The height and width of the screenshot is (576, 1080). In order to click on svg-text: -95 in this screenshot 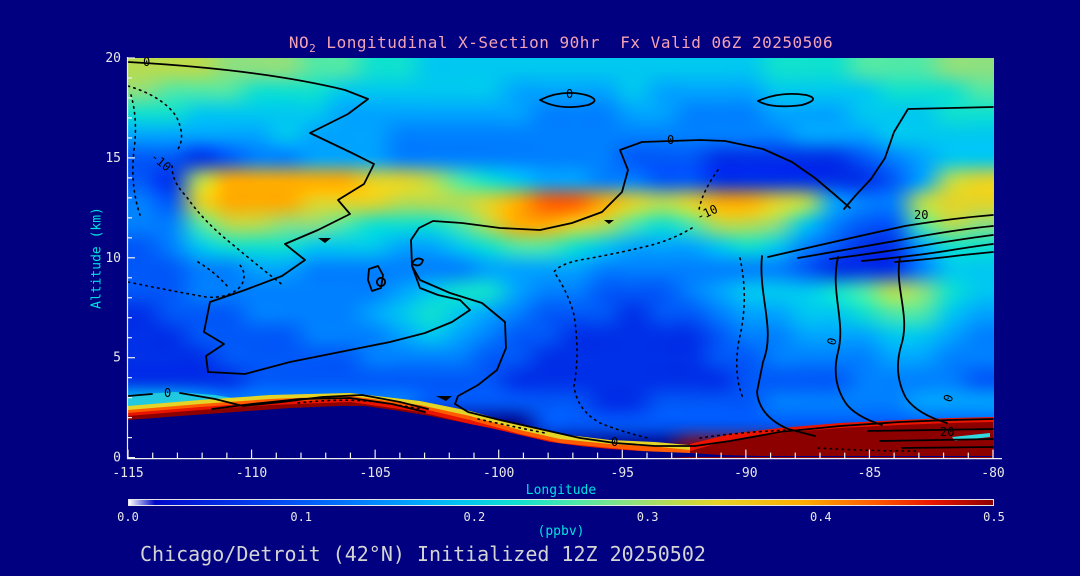, I will do `click(622, 473)`.